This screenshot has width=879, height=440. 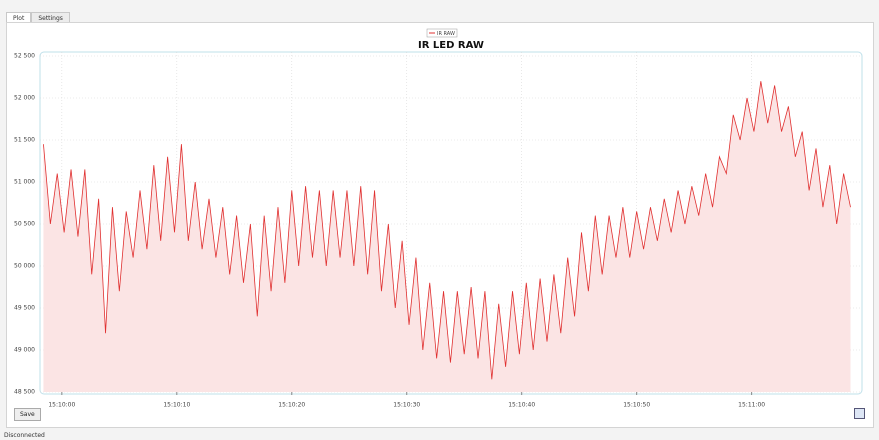 What do you see at coordinates (24, 224) in the screenshot?
I see `y-tick-label: 50 500` at bounding box center [24, 224].